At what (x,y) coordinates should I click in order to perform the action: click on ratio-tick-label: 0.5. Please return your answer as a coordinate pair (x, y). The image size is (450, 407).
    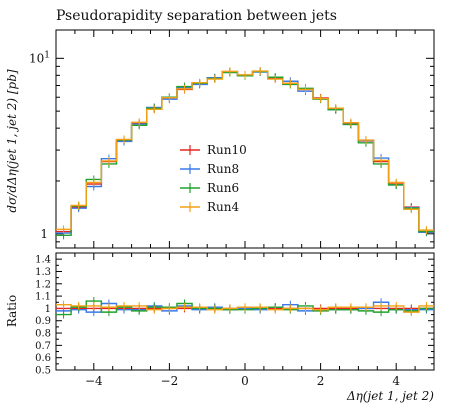
    Looking at the image, I should click on (43, 371).